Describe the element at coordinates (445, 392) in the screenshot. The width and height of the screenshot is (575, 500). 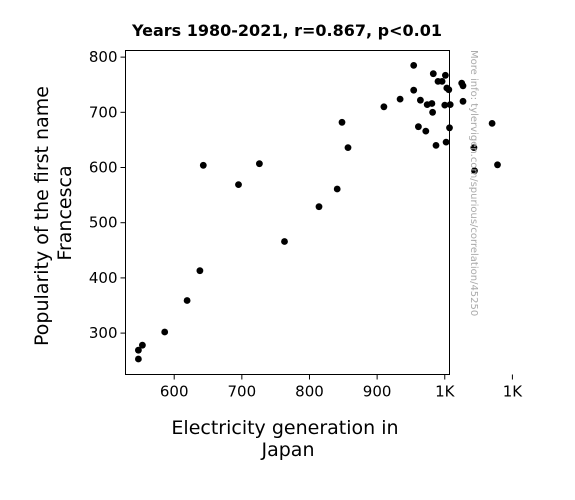
I see `x-tick-label-4: 1K` at that location.